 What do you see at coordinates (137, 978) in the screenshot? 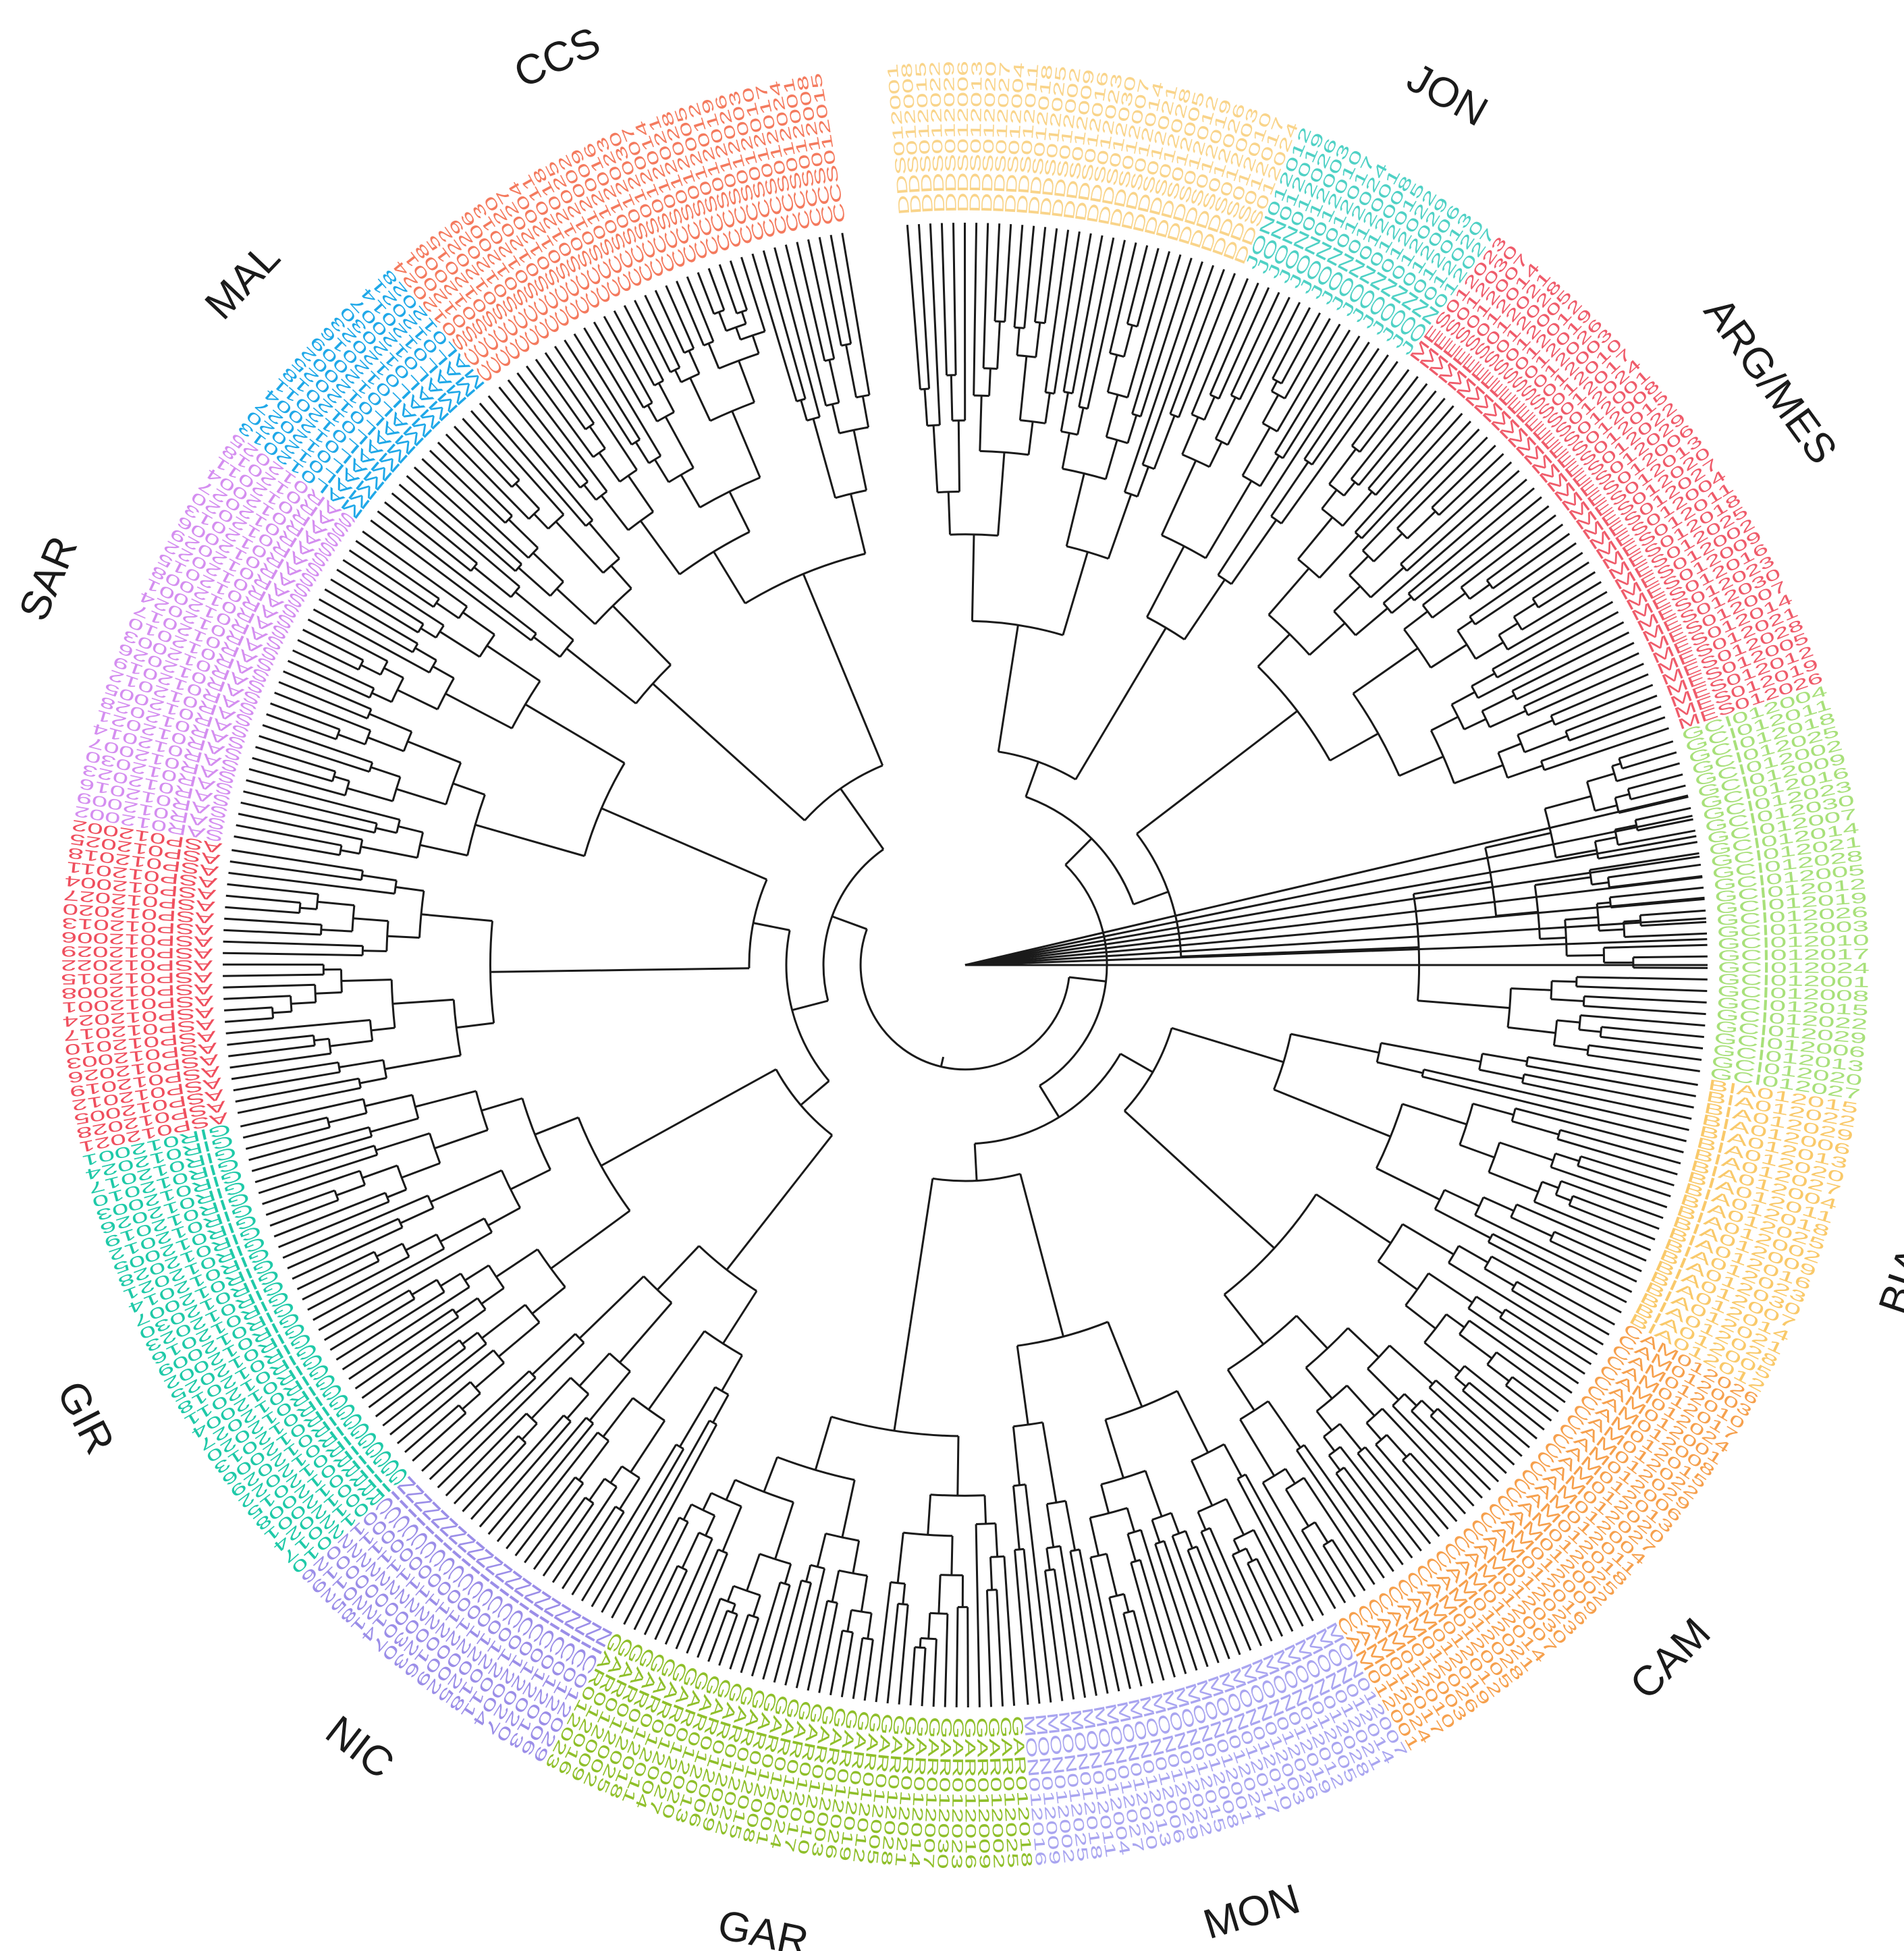
I see `tip-label: ASP012015` at bounding box center [137, 978].